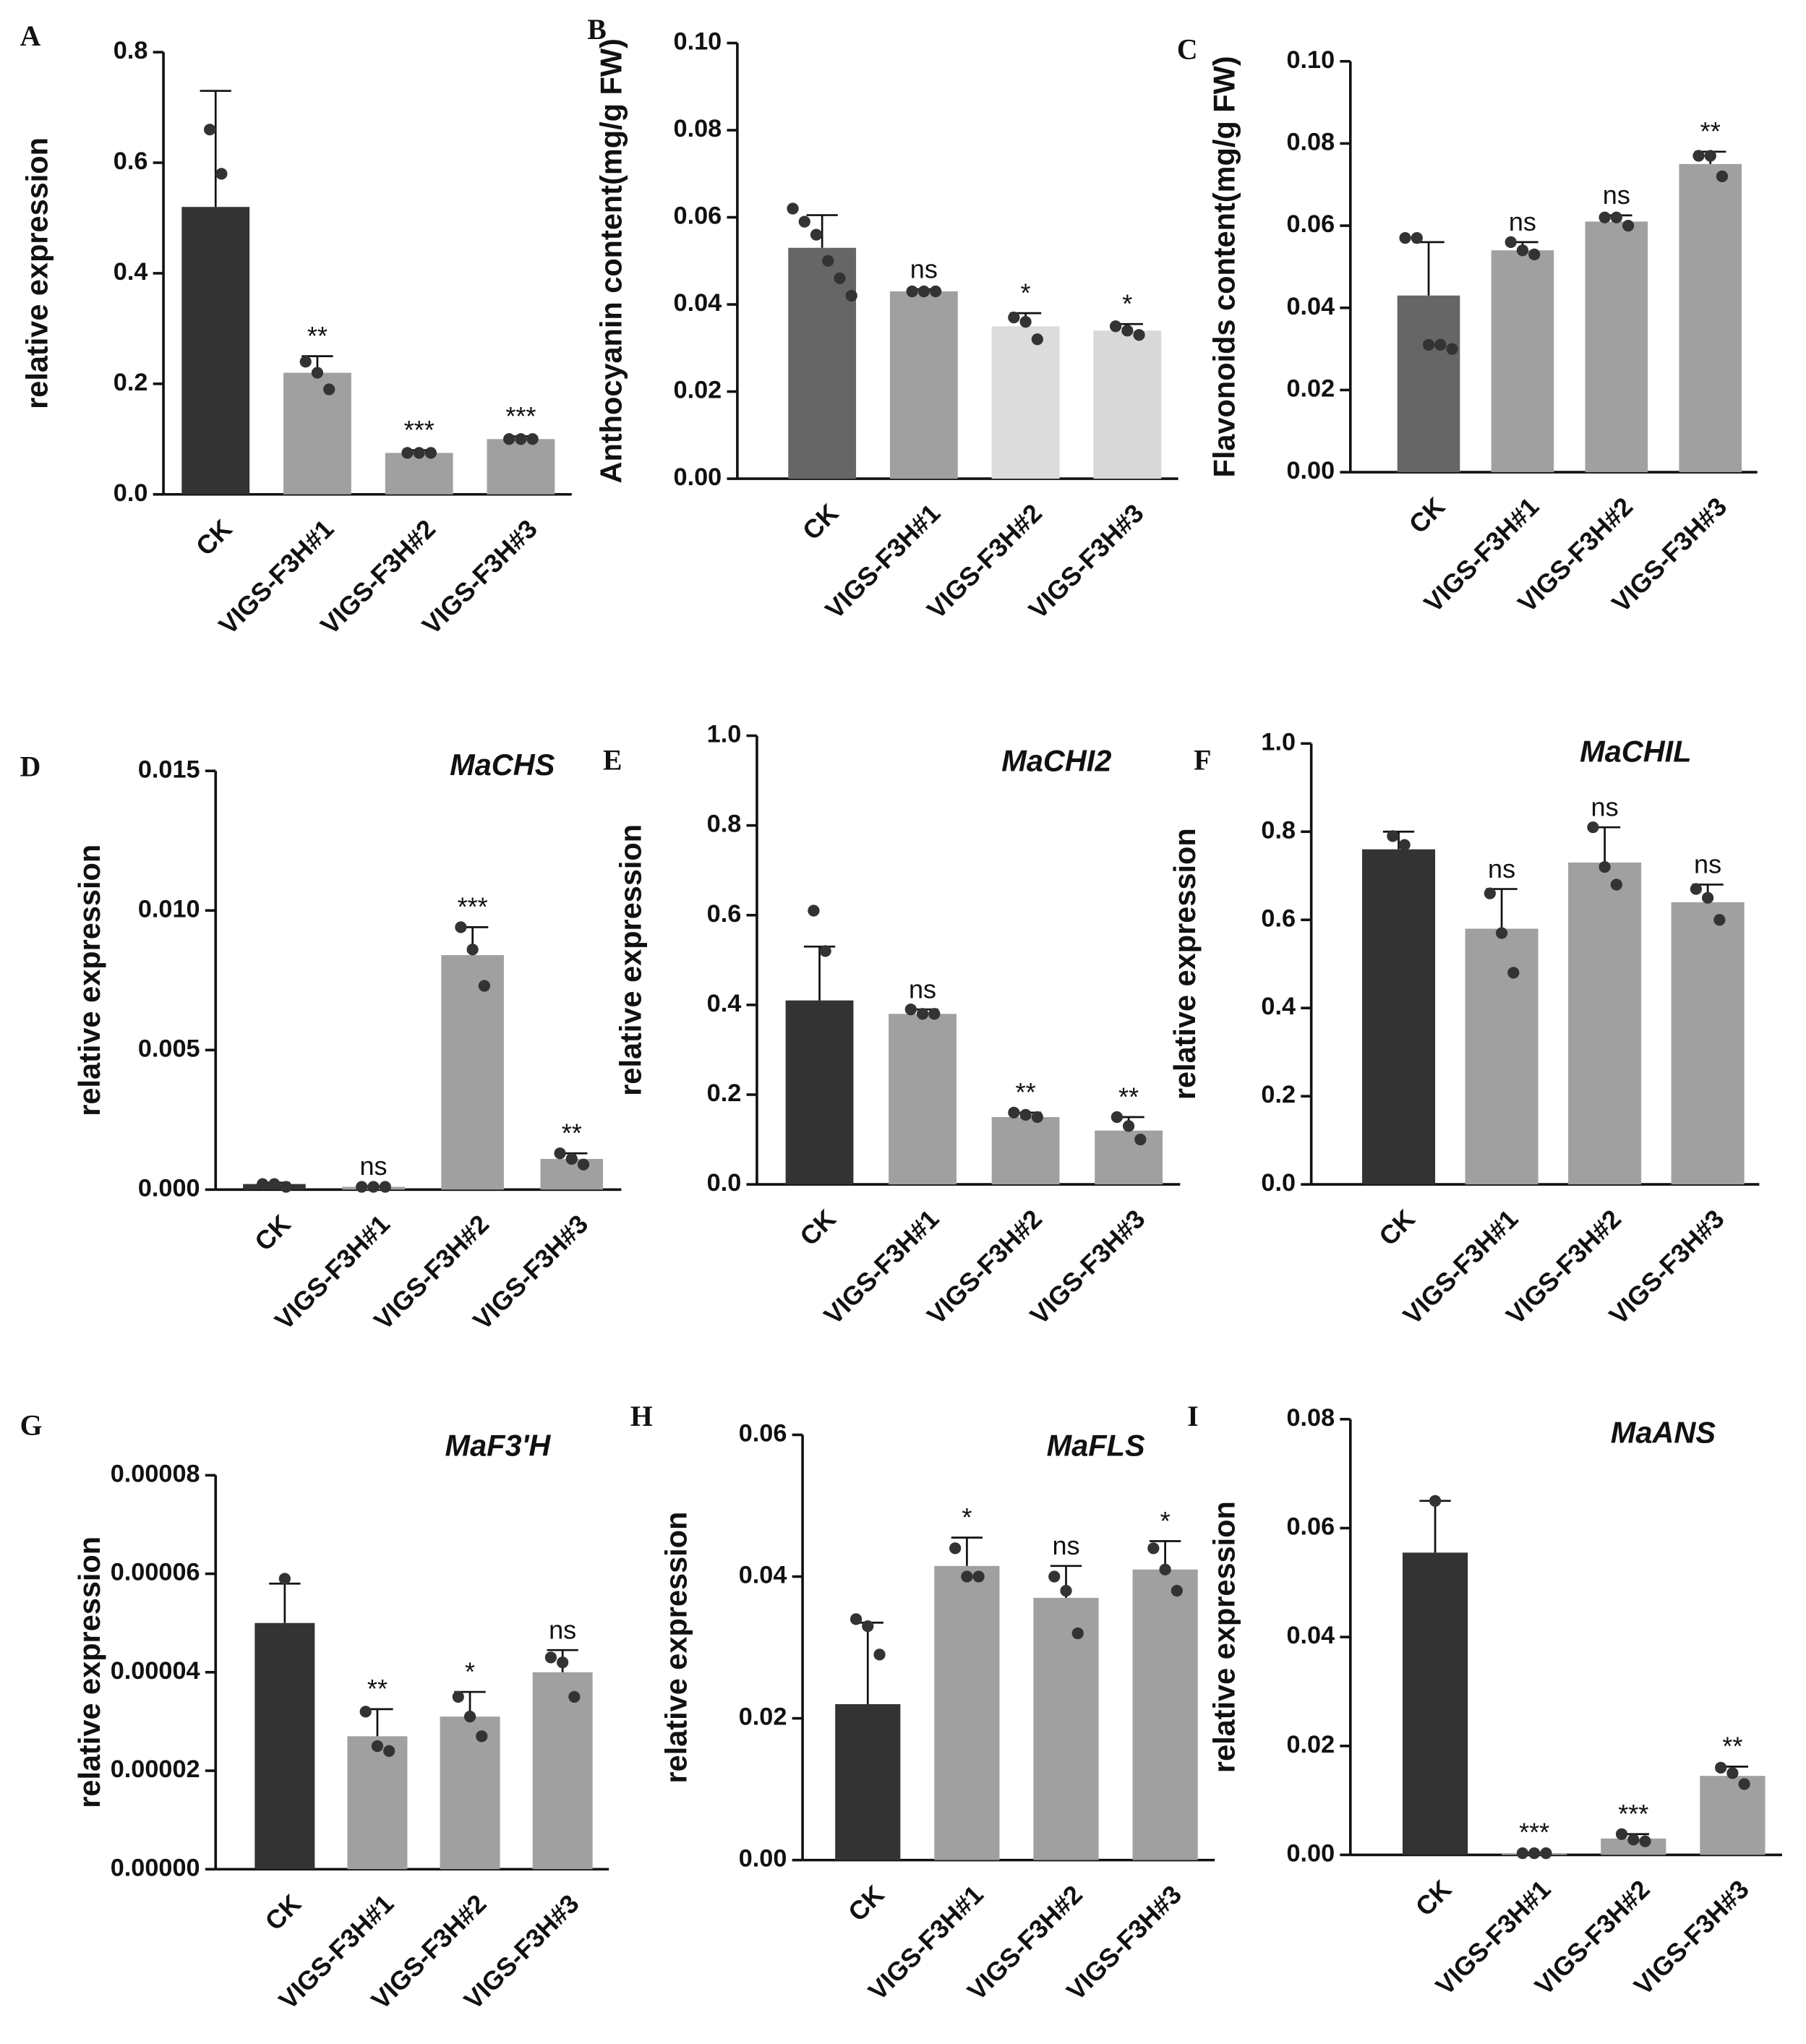  What do you see at coordinates (131, 161) in the screenshot?
I see `y-tick-label: 0.6` at bounding box center [131, 161].